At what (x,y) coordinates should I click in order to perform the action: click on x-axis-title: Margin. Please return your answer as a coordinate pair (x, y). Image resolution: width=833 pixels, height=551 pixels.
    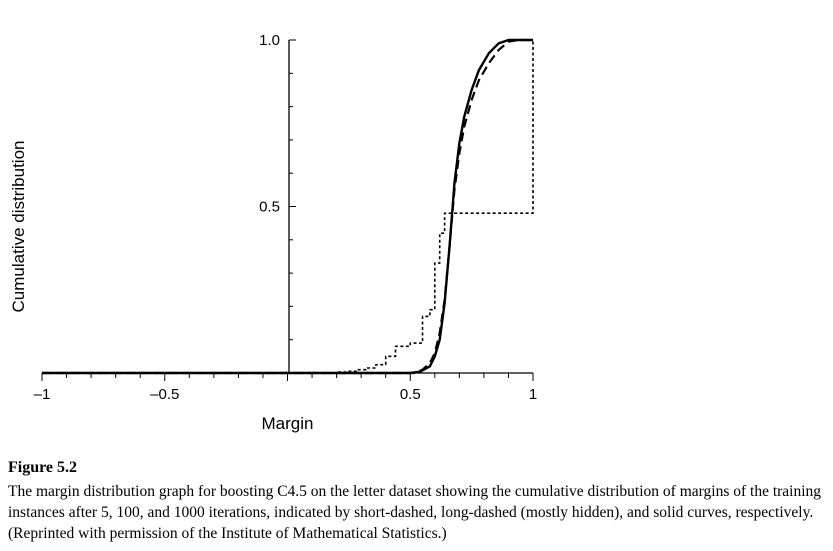
    Looking at the image, I should click on (288, 423).